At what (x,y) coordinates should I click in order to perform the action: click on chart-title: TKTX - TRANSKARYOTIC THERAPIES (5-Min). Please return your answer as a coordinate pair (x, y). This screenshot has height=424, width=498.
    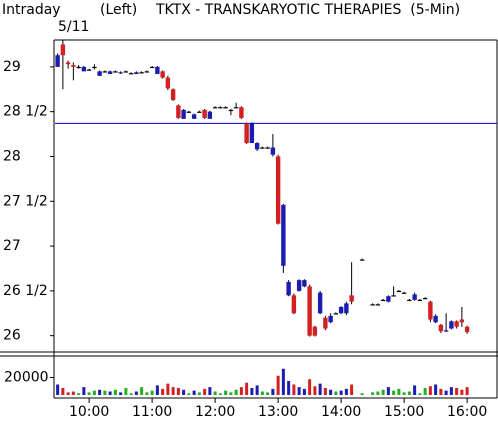
    Looking at the image, I should click on (307, 10).